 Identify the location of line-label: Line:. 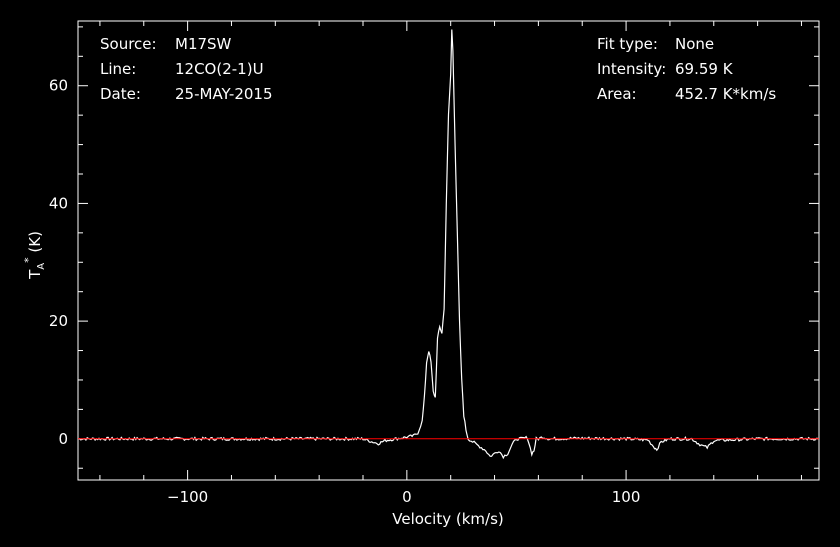
(118, 69).